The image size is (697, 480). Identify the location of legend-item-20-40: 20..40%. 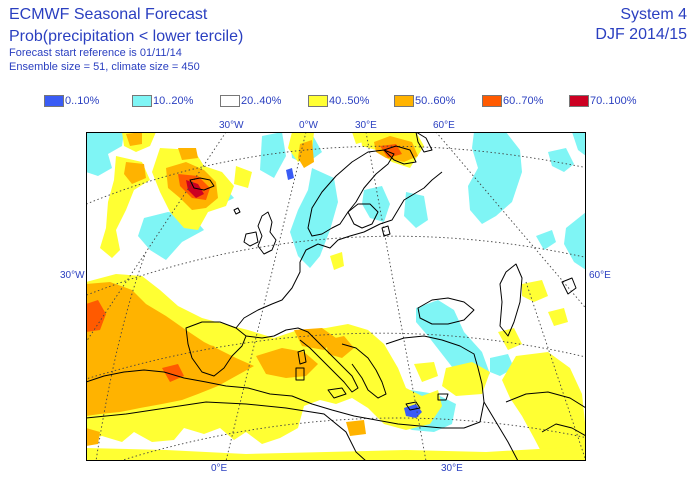
(250, 101).